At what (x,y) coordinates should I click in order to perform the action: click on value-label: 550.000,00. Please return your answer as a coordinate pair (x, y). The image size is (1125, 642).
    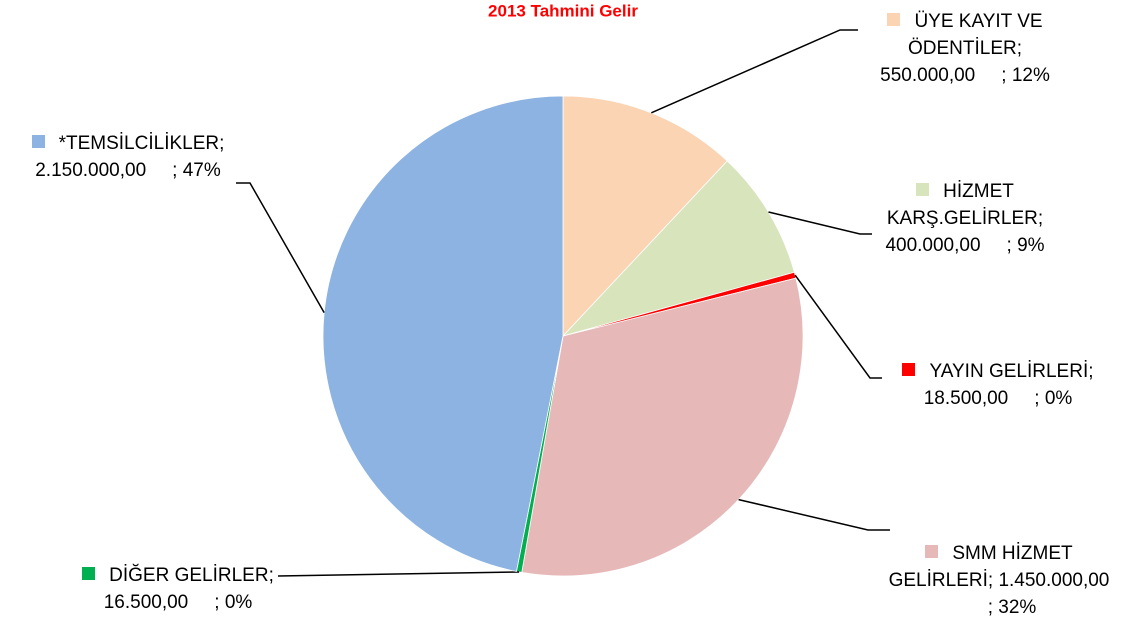
    Looking at the image, I should click on (928, 75).